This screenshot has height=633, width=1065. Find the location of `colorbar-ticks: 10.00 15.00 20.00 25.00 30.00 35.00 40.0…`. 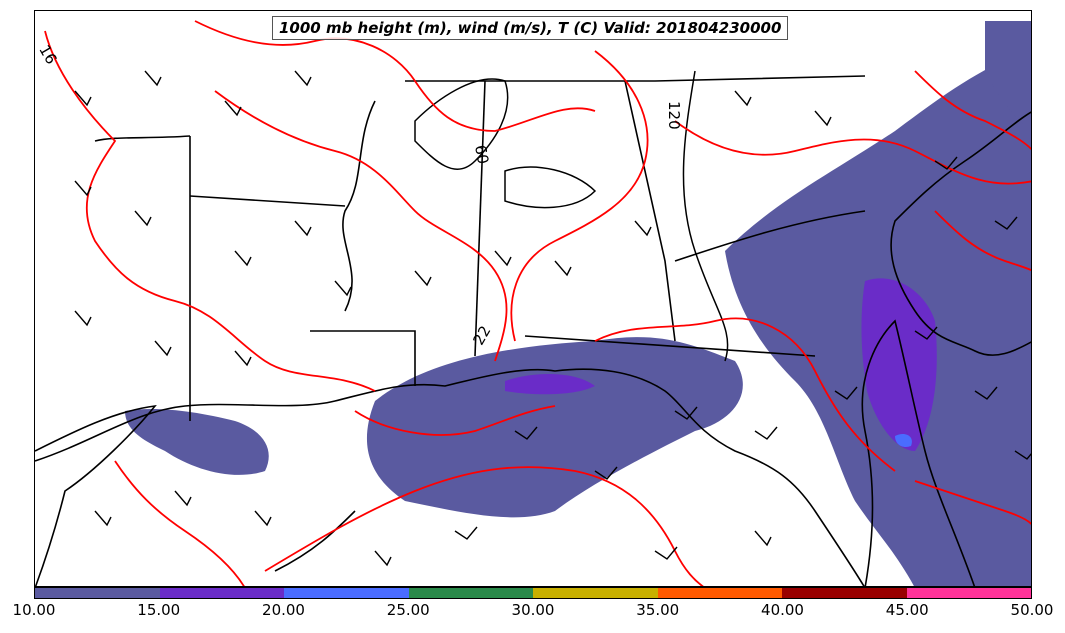

colorbar-ticks: 10.00 15.00 20.00 25.00 30.00 35.00 40.0… is located at coordinates (532, 613).